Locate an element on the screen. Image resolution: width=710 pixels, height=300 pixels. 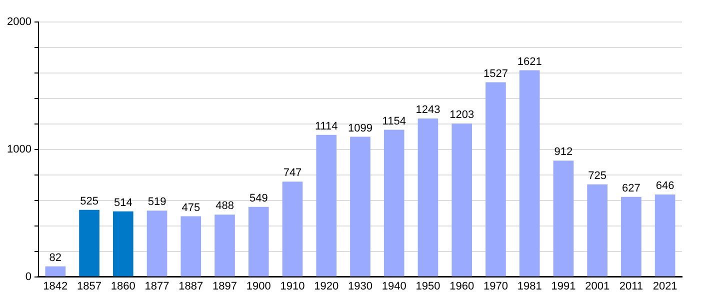
data-label: 1621 is located at coordinates (529, 62).